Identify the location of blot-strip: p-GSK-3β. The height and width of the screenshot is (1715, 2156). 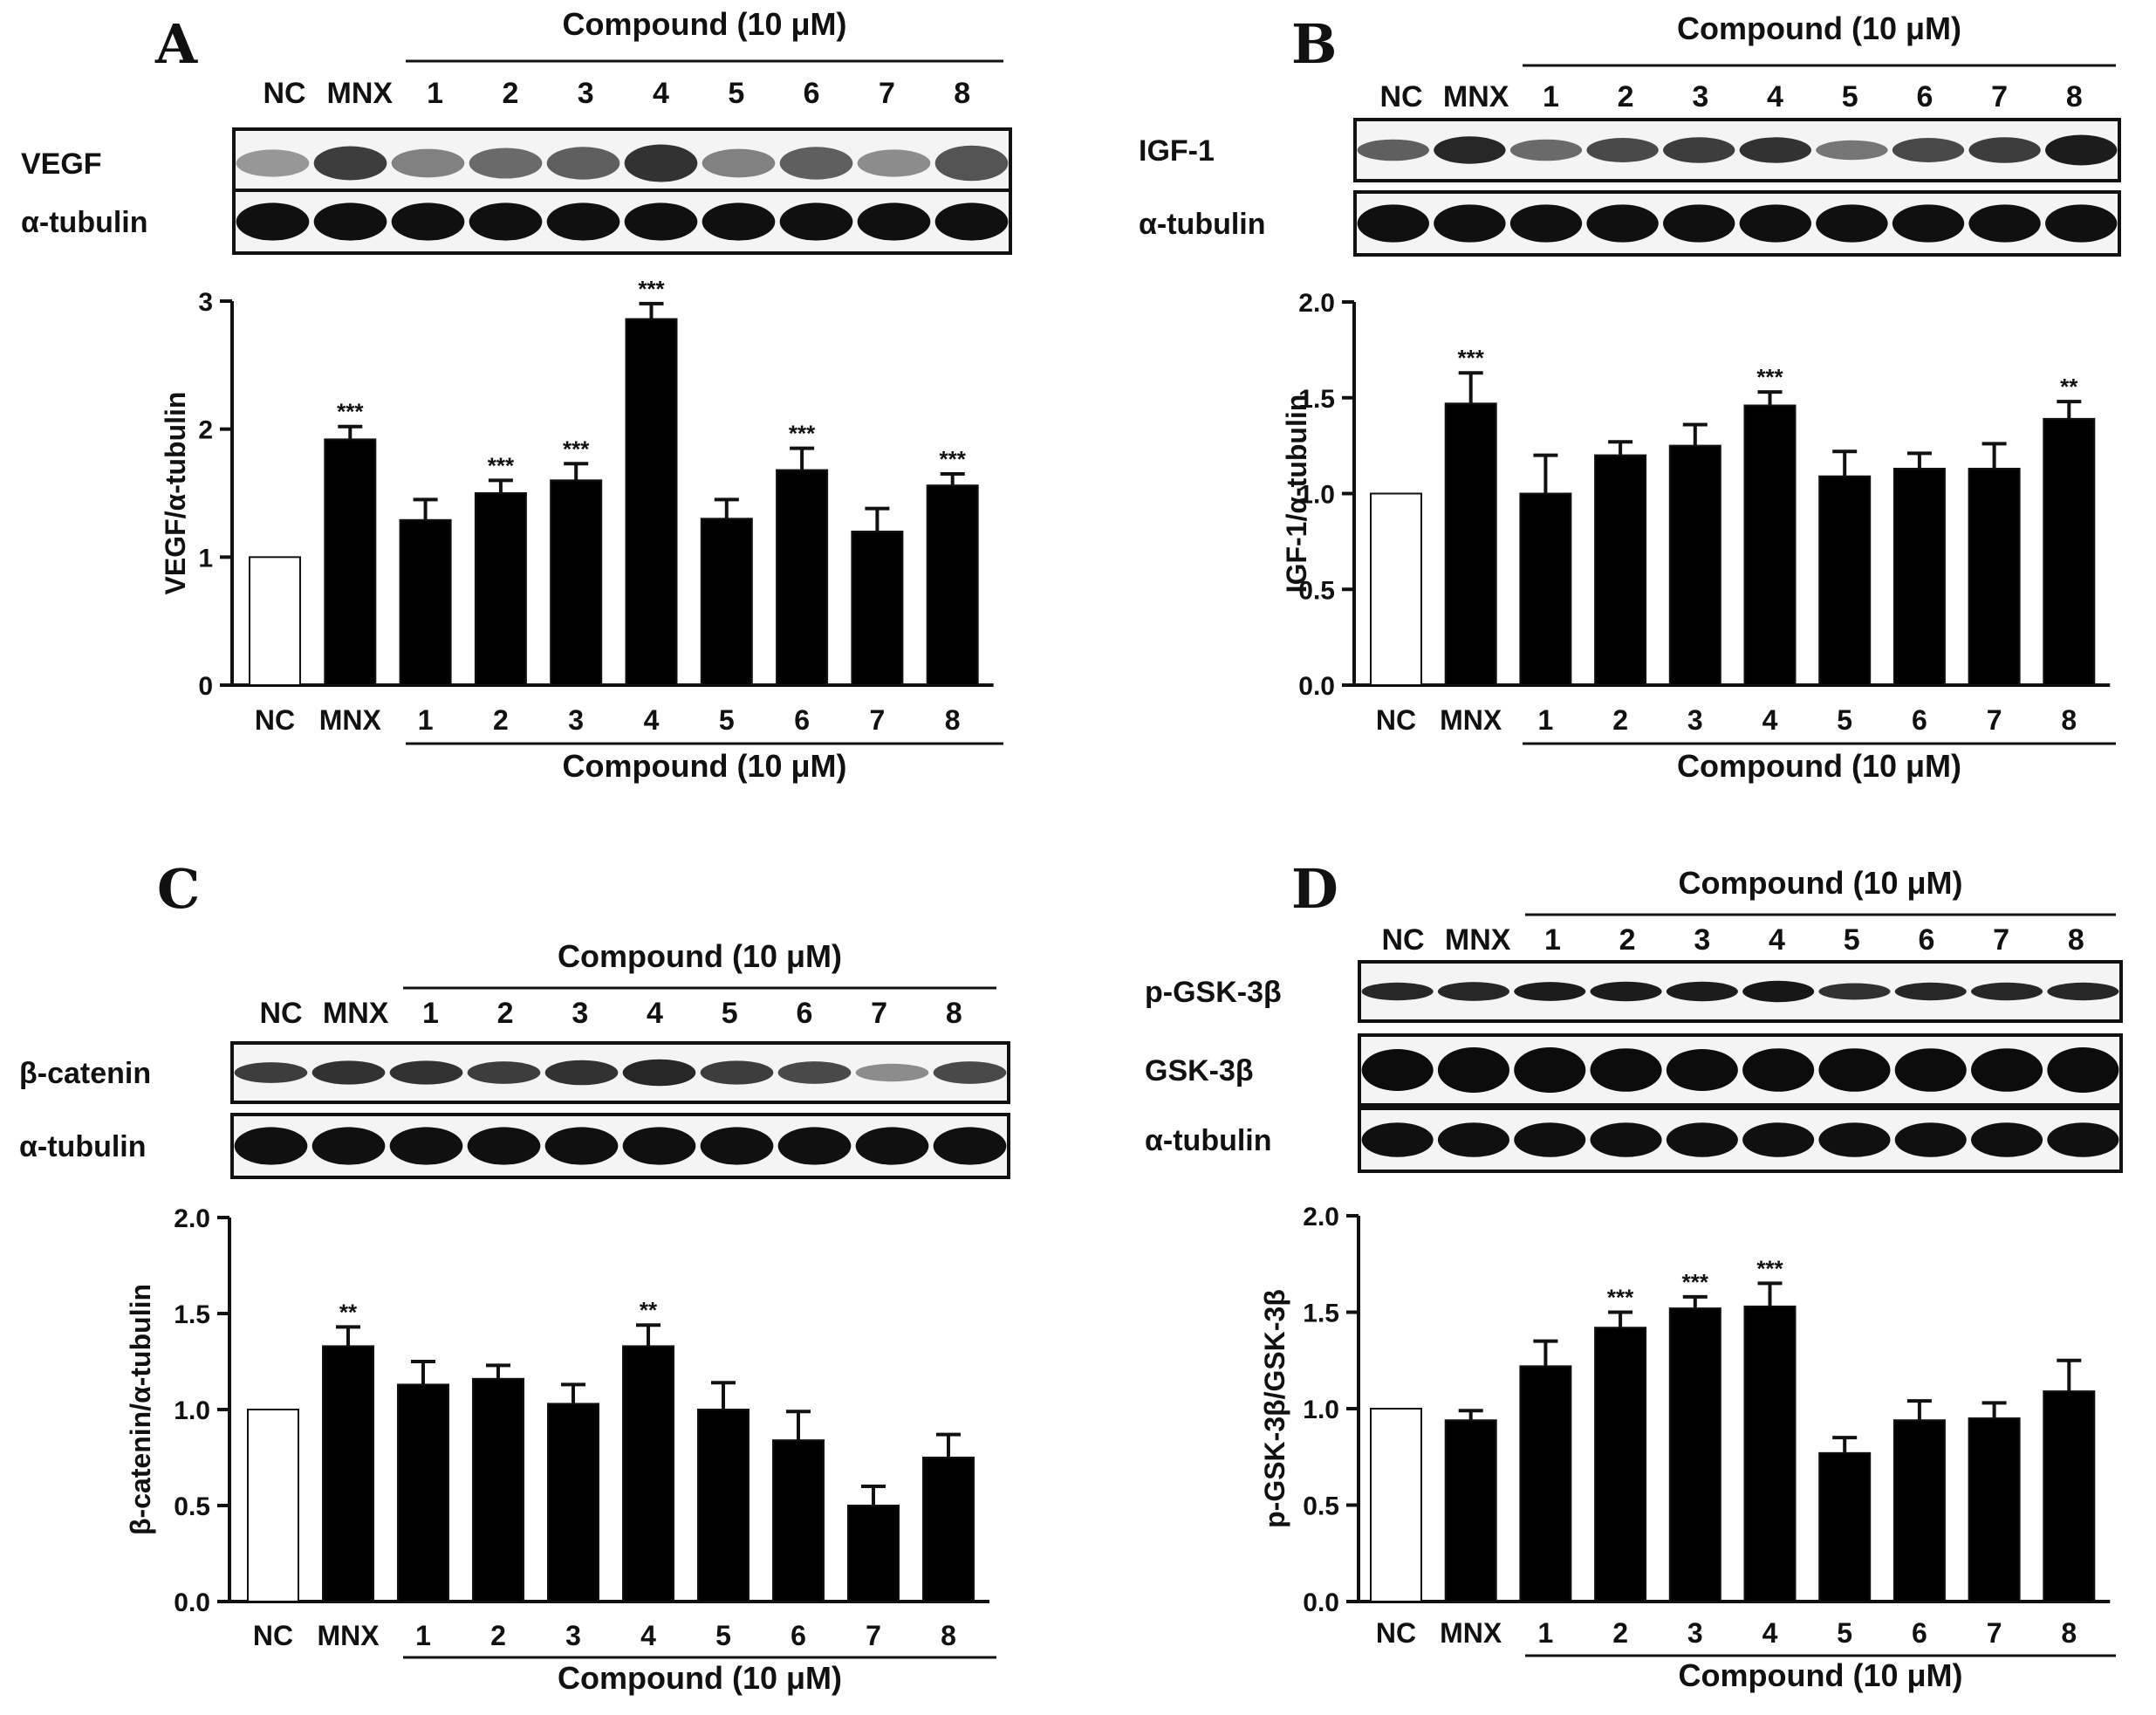
(1634, 991).